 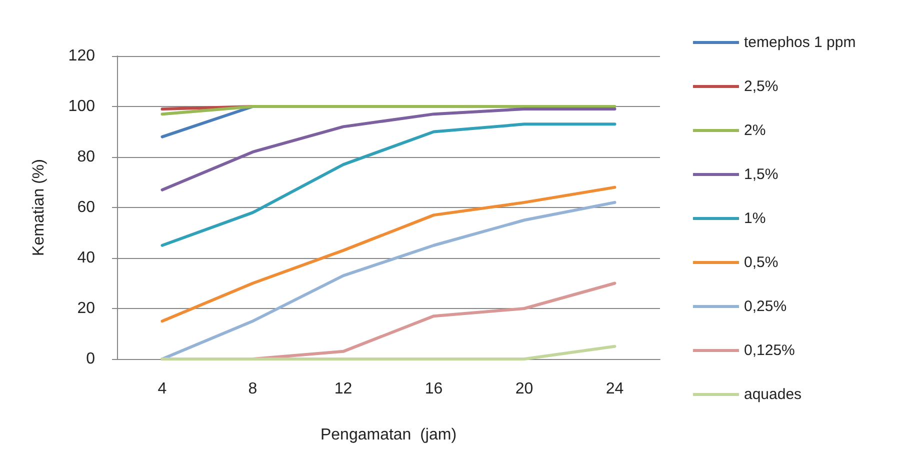 What do you see at coordinates (765, 306) in the screenshot?
I see `legend-label: 0,25%` at bounding box center [765, 306].